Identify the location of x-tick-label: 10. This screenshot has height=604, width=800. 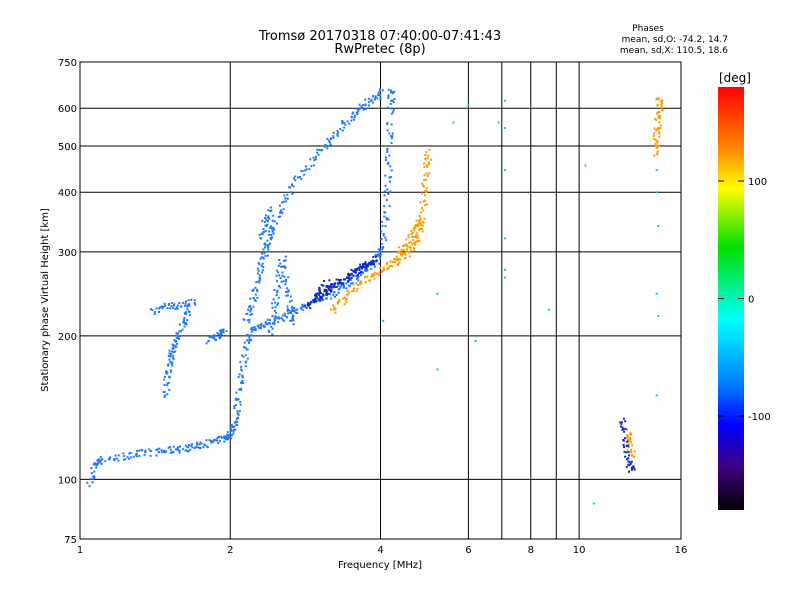
(579, 550).